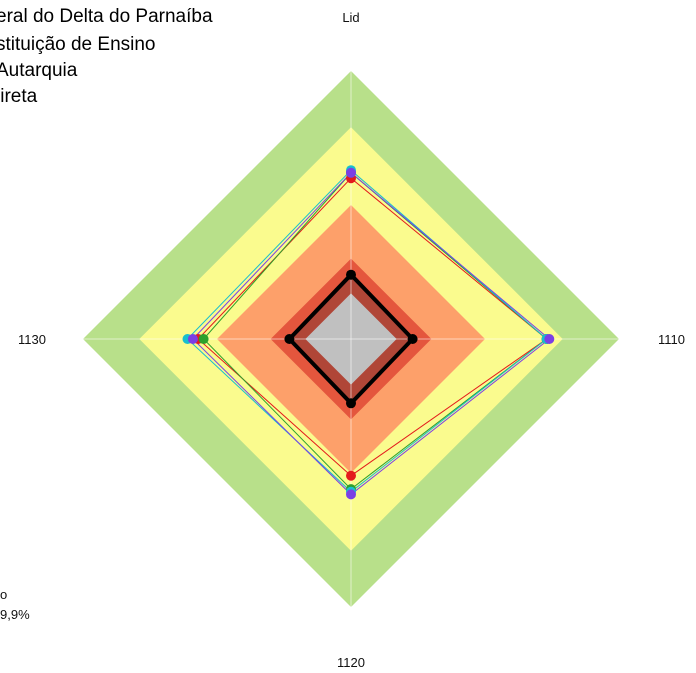 Image resolution: width=696 pixels, height=673 pixels. Describe the element at coordinates (350, 17) in the screenshot. I see `axis-label-lid: Lid` at that location.